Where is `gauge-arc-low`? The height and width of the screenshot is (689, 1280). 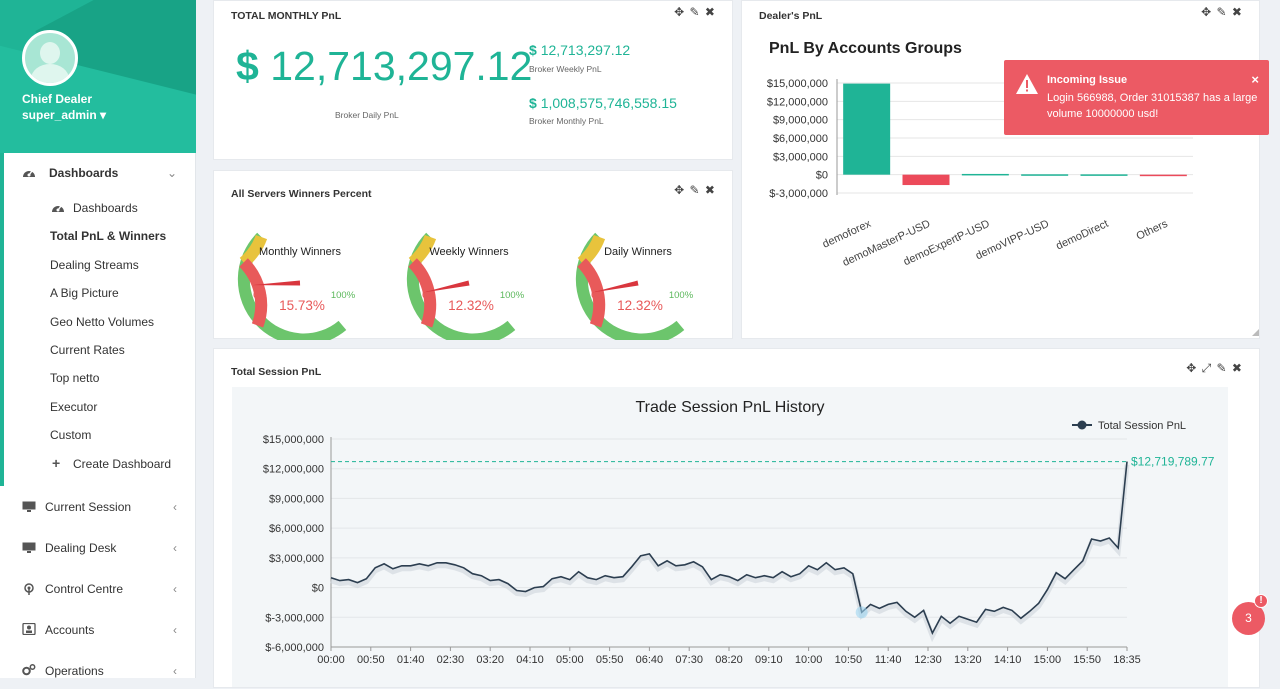
gauge-arc-low is located at coordinates (253, 293).